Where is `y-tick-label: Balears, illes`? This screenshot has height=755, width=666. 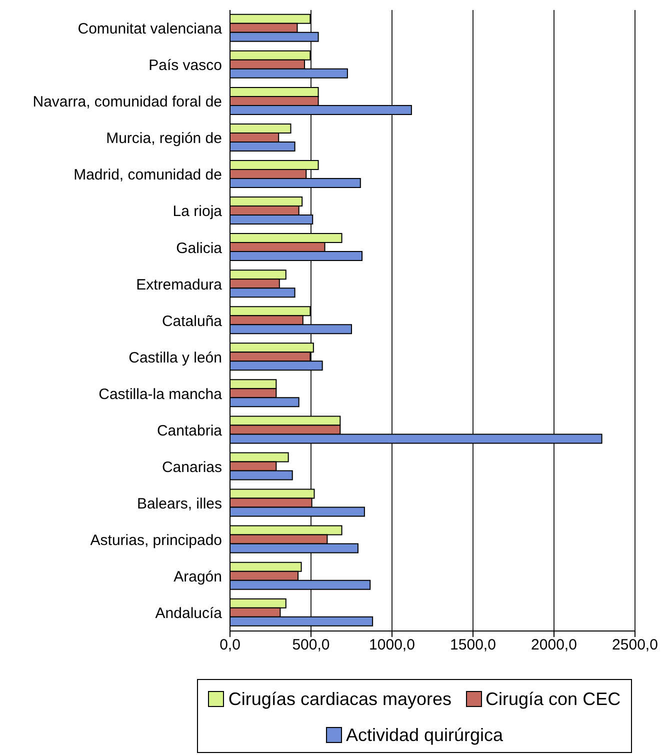
y-tick-label: Balears, illes is located at coordinates (179, 503).